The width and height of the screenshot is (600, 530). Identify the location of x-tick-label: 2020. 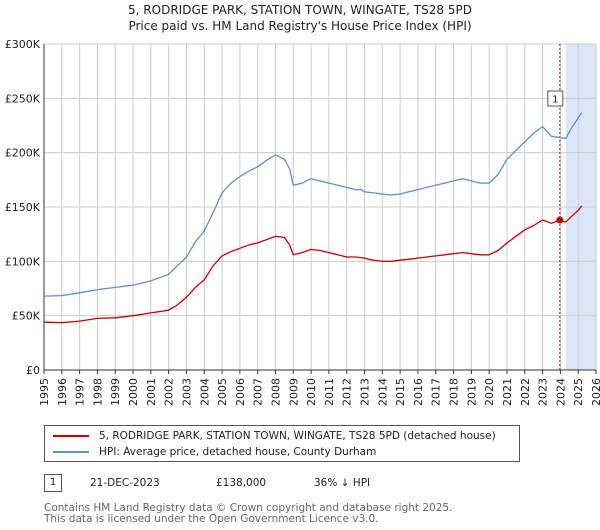
(489, 392).